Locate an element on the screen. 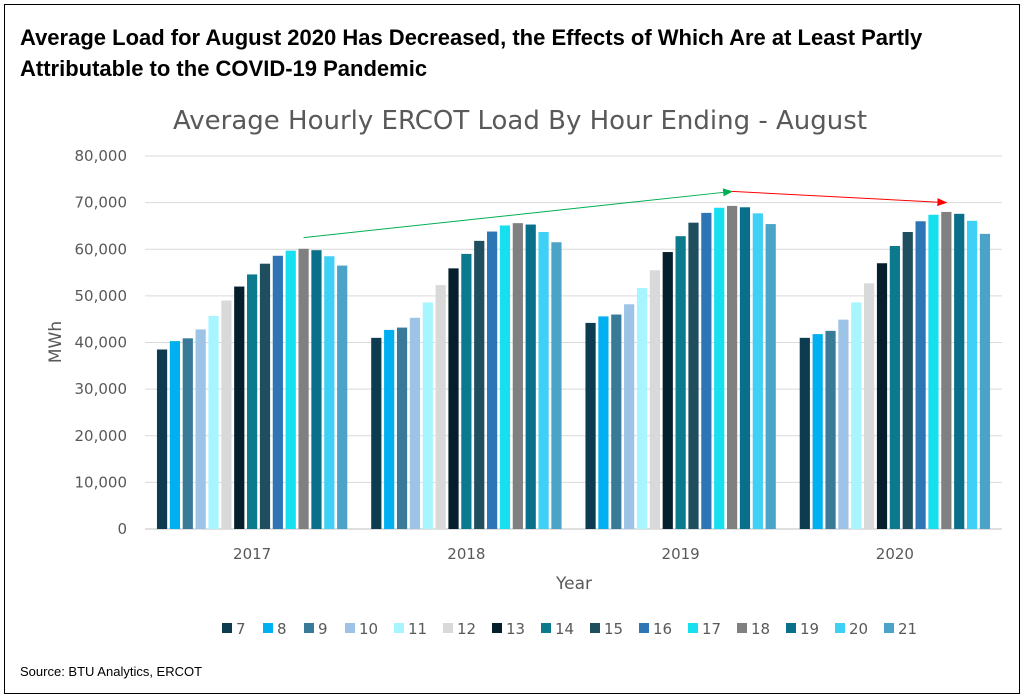 This screenshot has height=700, width=1026. y-tick-label: 60,000 is located at coordinates (101, 249).